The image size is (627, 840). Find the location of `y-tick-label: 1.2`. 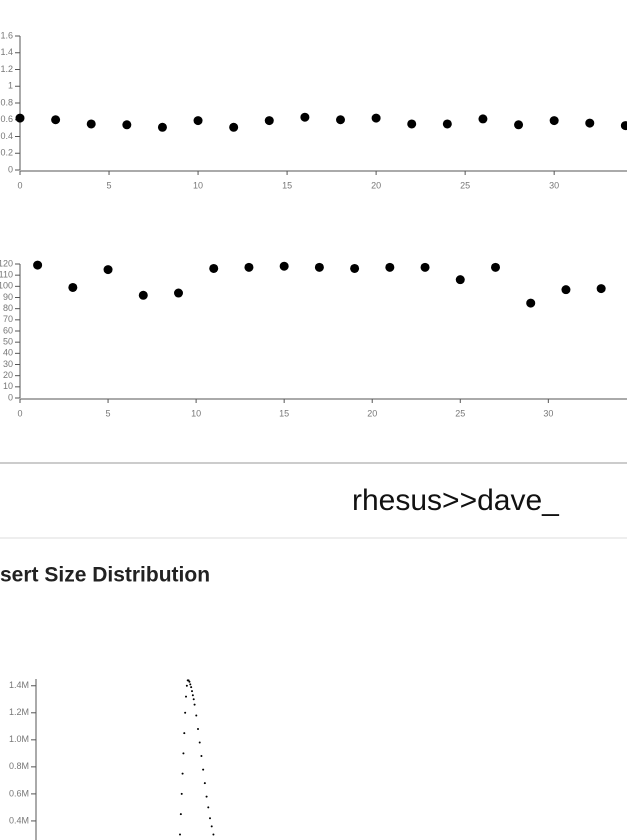

y-tick-label: 1.2 is located at coordinates (6, 69).